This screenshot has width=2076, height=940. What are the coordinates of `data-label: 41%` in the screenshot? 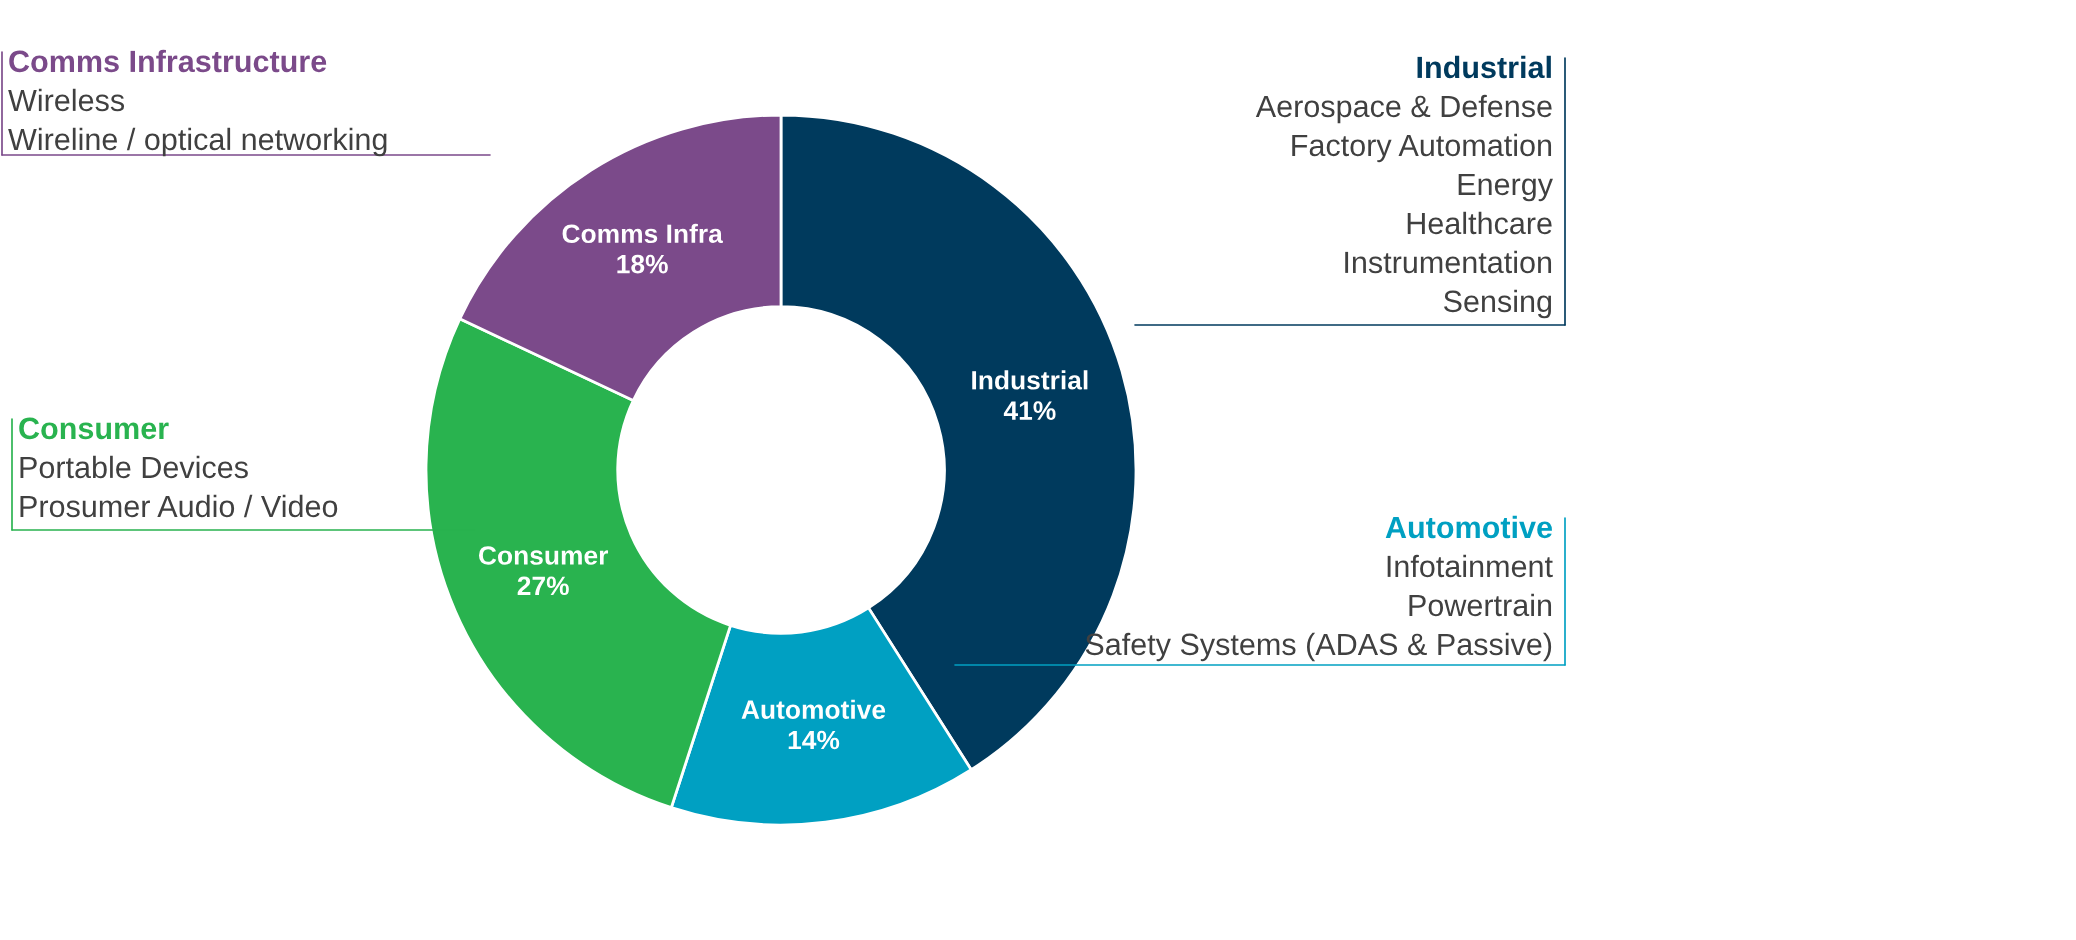 It's located at (1029, 410).